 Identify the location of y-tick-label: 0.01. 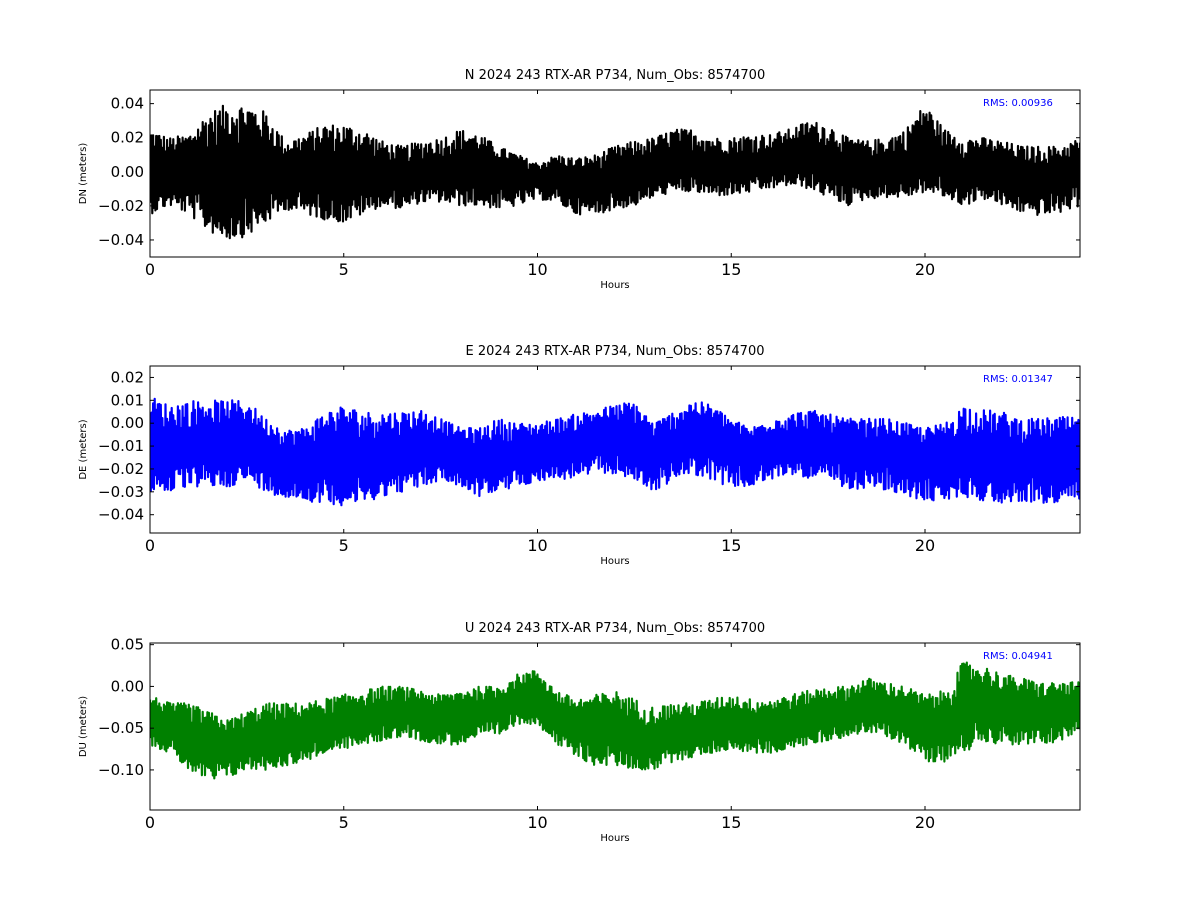
(127, 400).